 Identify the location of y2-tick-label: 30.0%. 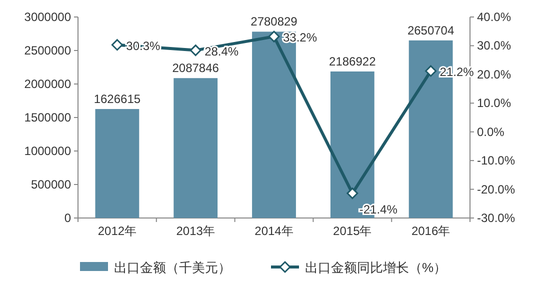
(494, 45).